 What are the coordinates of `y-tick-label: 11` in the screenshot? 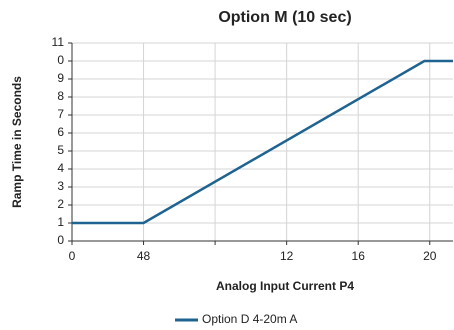 It's located at (58, 42).